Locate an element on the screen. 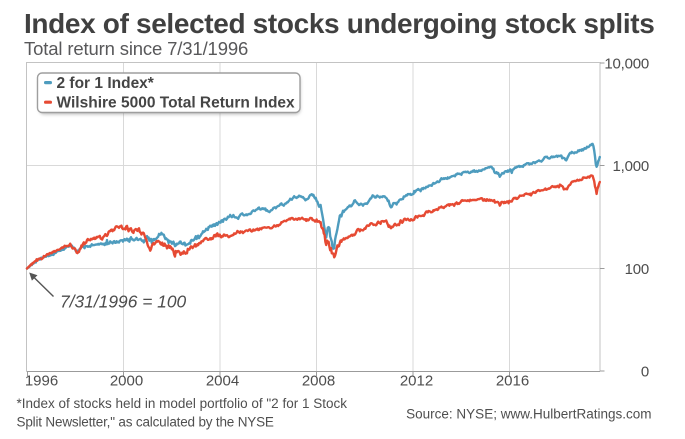 This screenshot has height=439, width=685. svg-text: 100 is located at coordinates (637, 269).